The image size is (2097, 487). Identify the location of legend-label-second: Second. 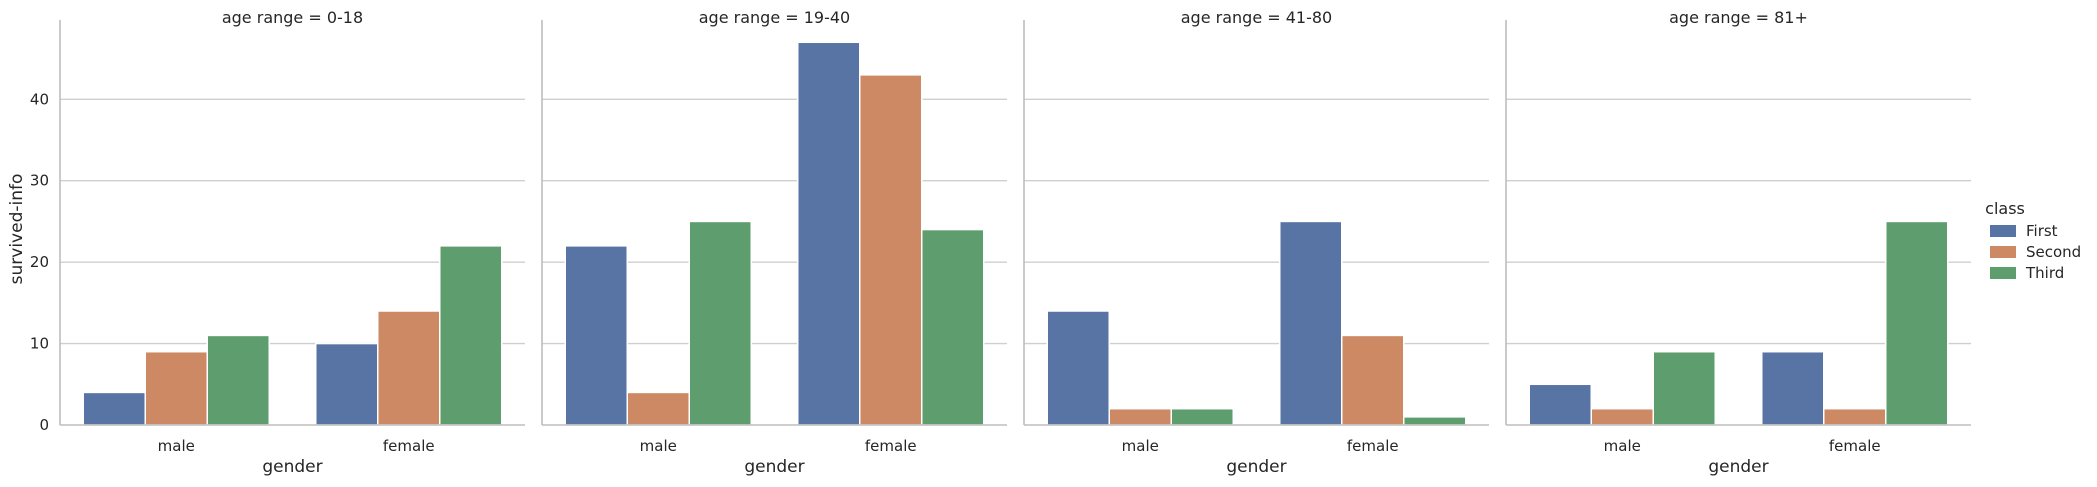
(2053, 252).